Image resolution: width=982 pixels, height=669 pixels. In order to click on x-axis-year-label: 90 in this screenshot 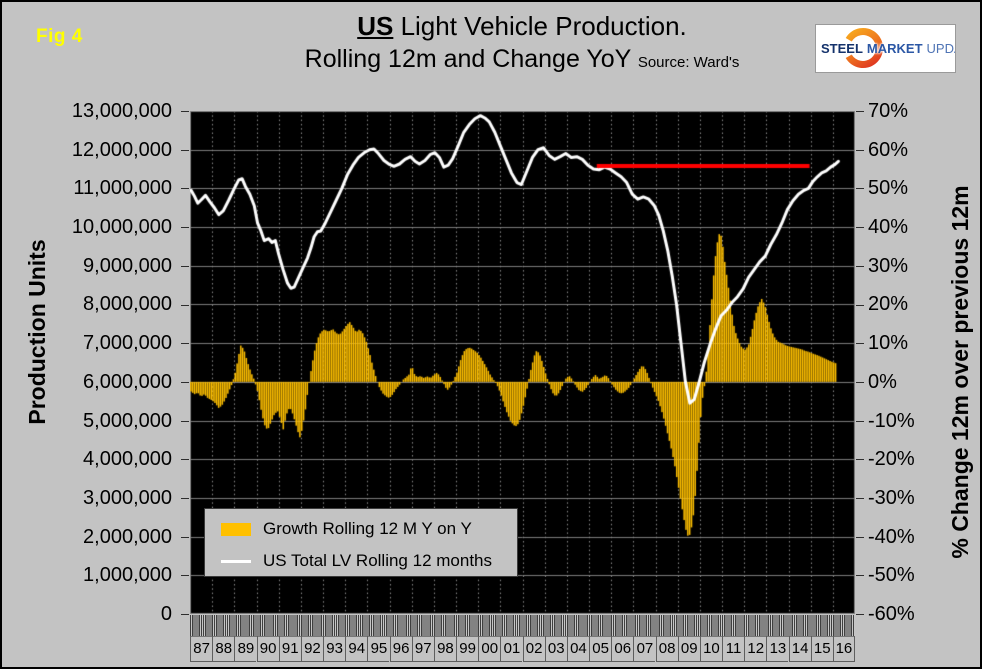, I will do `click(267, 649)`.